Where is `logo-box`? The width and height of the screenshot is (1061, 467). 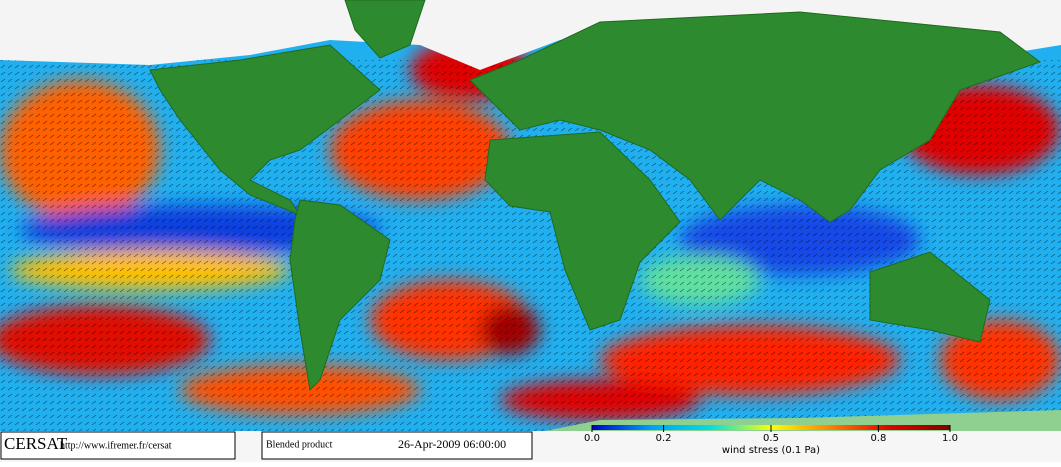
logo-box is located at coordinates (118, 445).